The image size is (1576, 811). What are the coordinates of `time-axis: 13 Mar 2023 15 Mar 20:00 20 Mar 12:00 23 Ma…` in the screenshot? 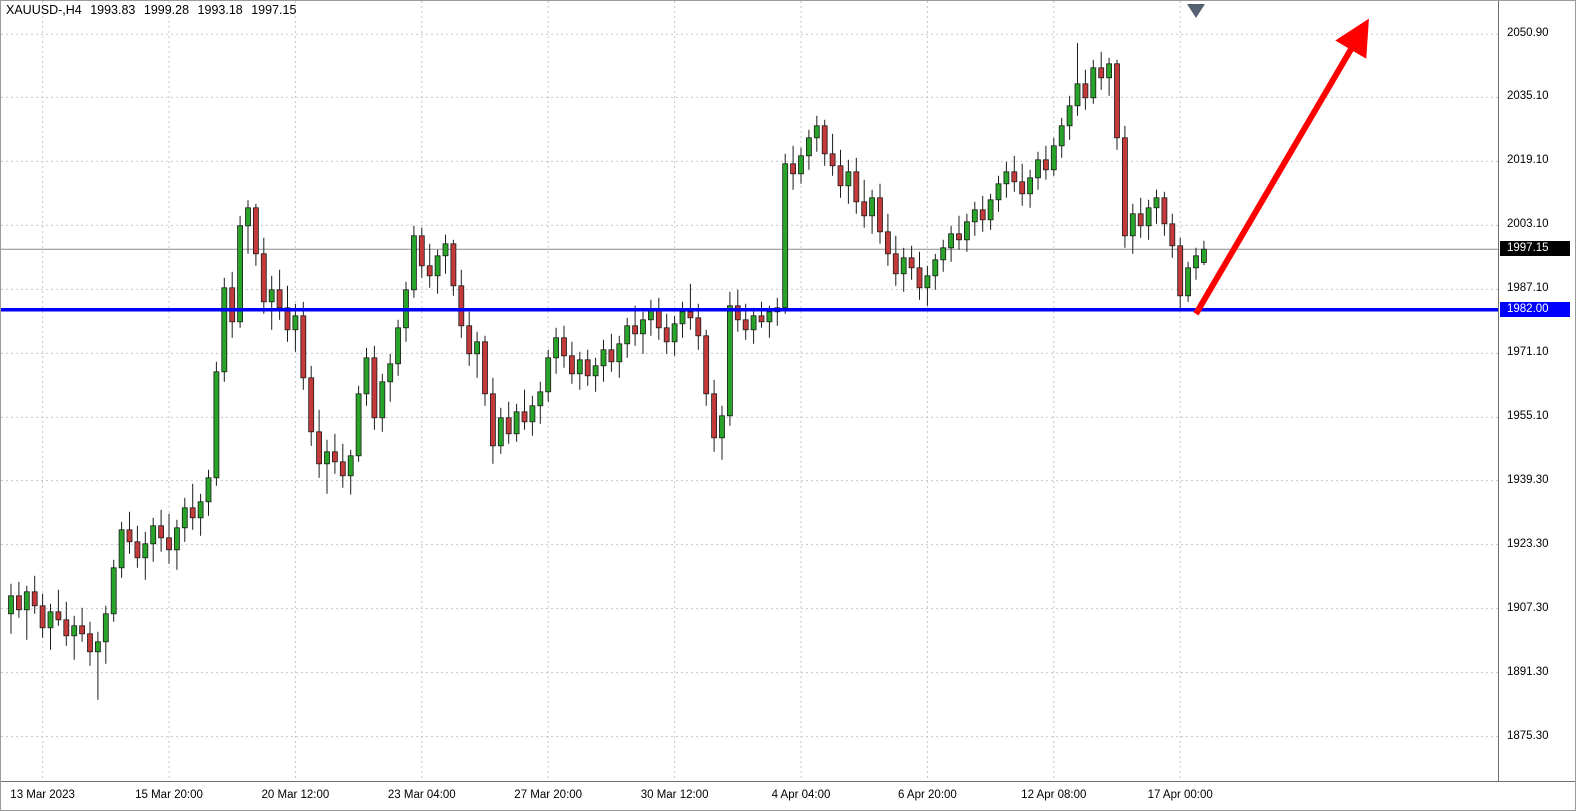 It's located at (749, 796).